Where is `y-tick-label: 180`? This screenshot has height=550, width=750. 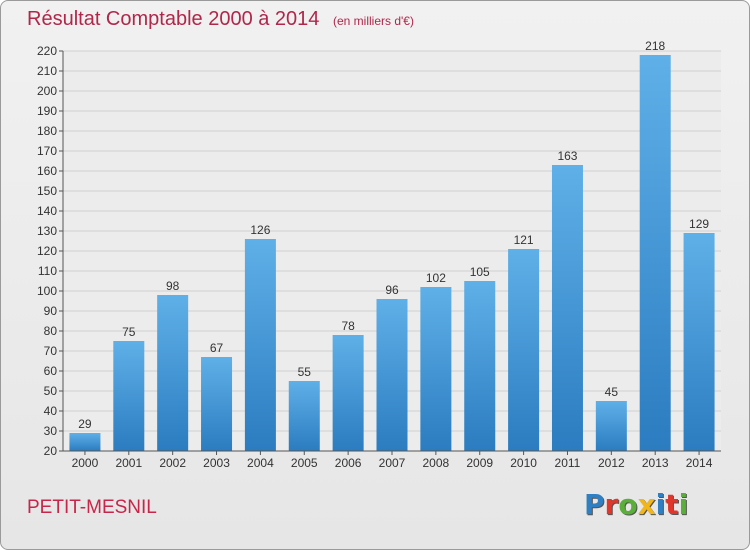
y-tick-label: 180 is located at coordinates (47, 131).